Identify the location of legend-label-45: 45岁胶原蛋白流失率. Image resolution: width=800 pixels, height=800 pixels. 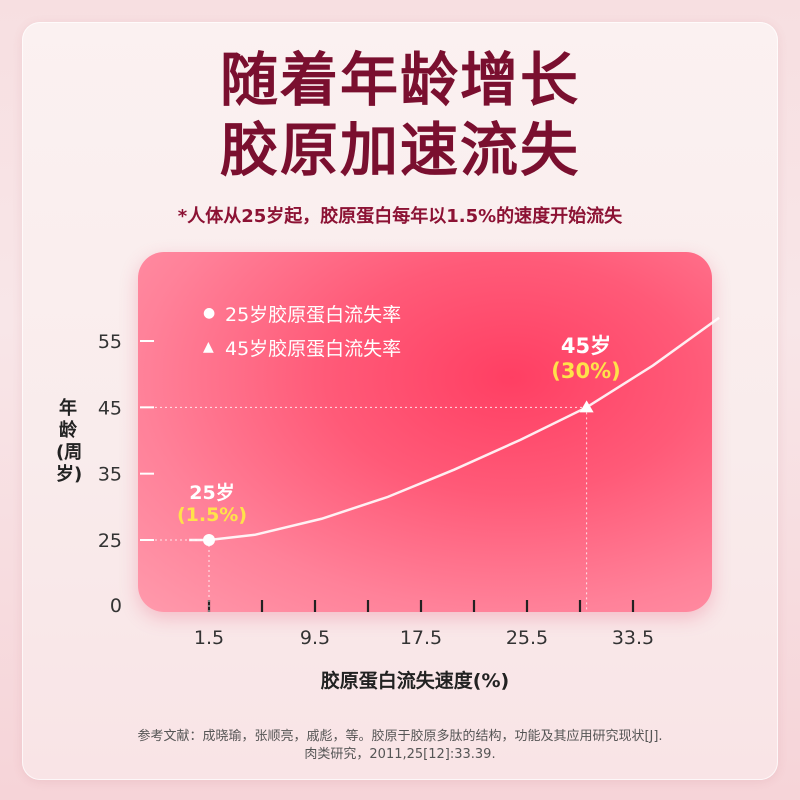
(313, 348).